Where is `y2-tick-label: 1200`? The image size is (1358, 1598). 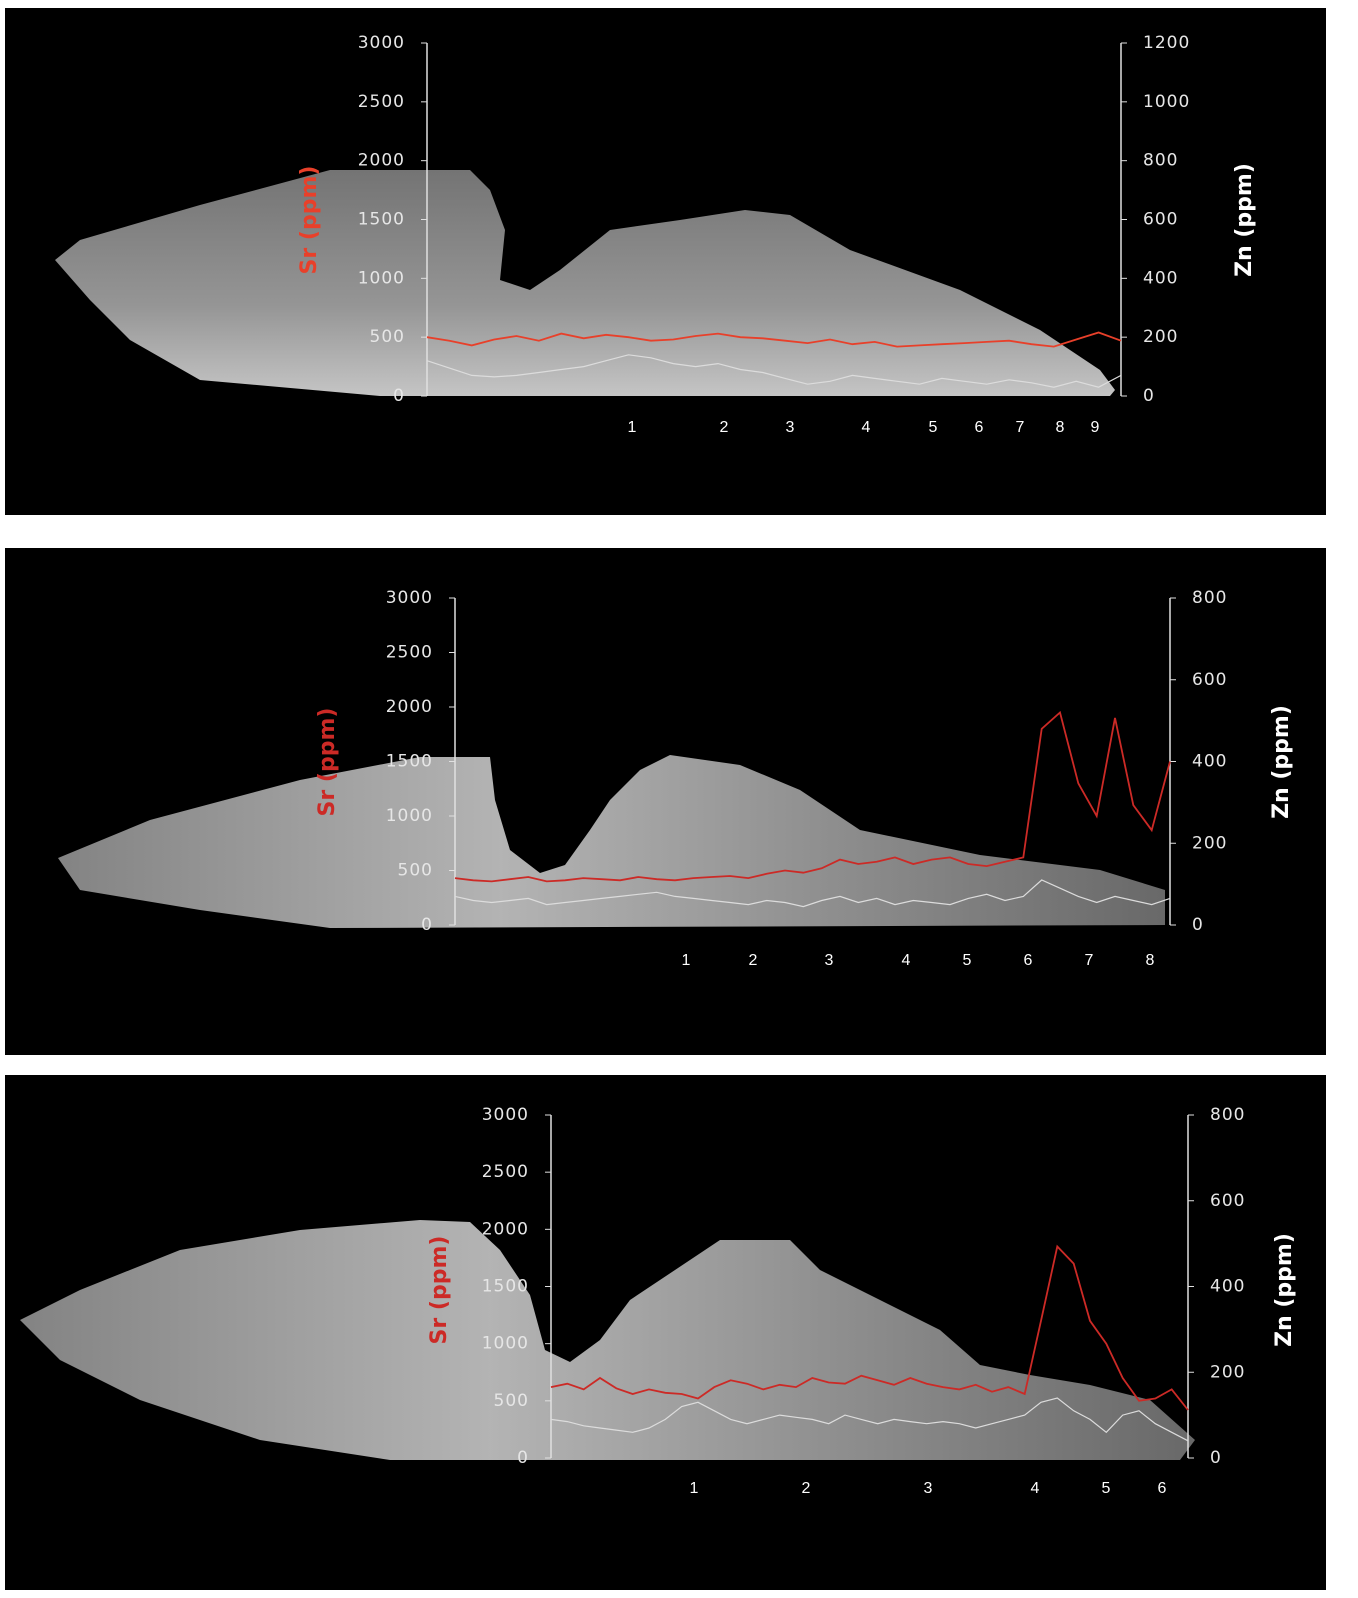 y2-tick-label: 1200 is located at coordinates (1166, 43).